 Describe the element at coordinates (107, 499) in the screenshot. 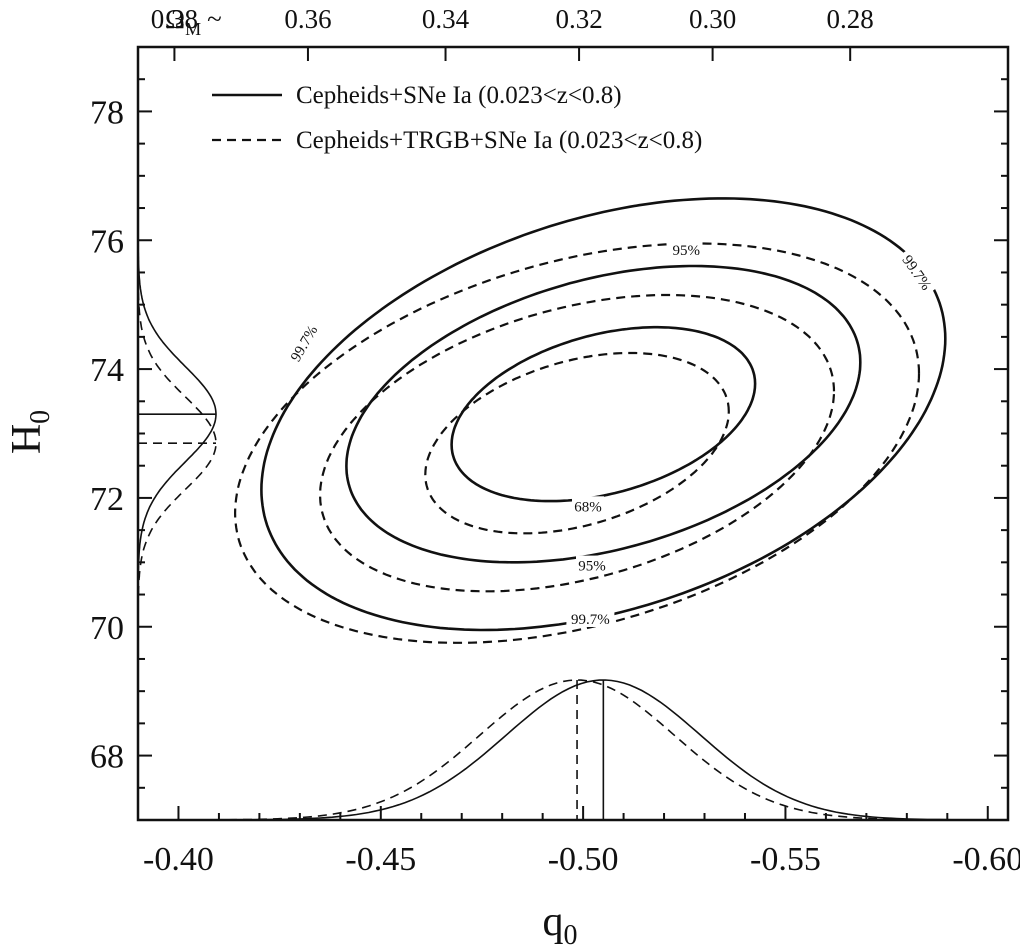

I see `y-tick-label: 72` at that location.